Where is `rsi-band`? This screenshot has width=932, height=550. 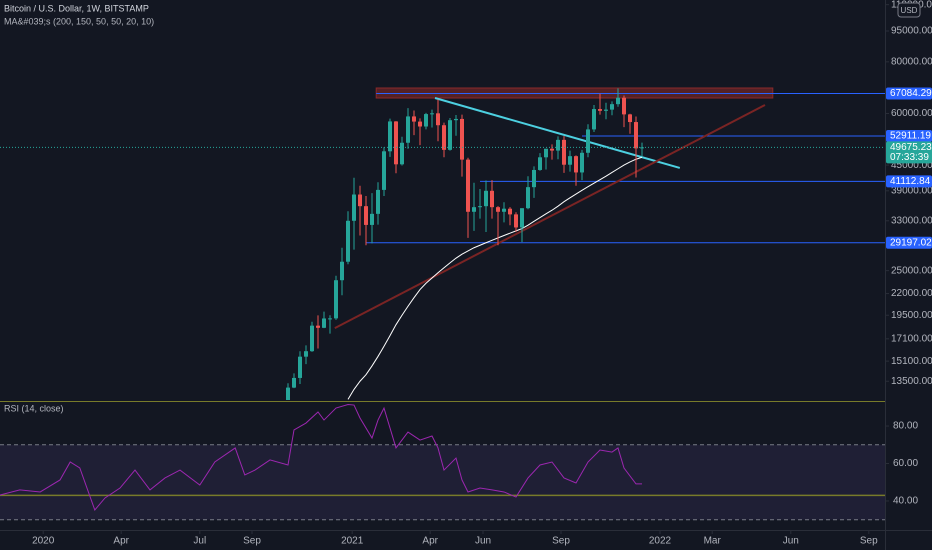
rsi-band is located at coordinates (442, 482).